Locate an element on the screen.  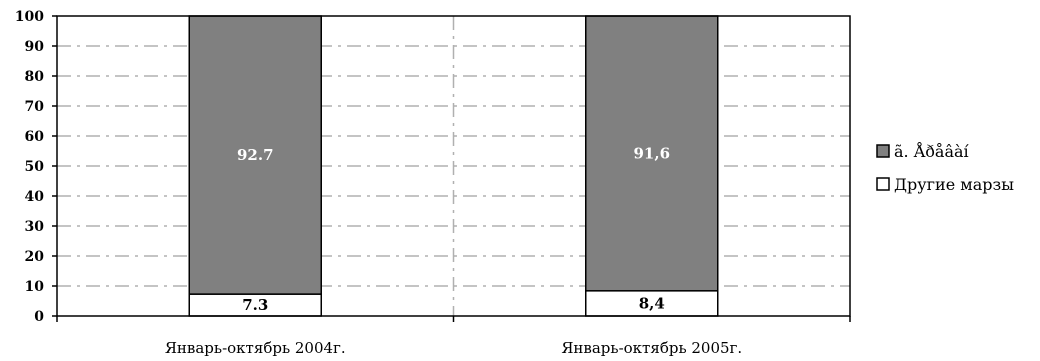
y-tick-label-5: 50 is located at coordinates (35, 167).